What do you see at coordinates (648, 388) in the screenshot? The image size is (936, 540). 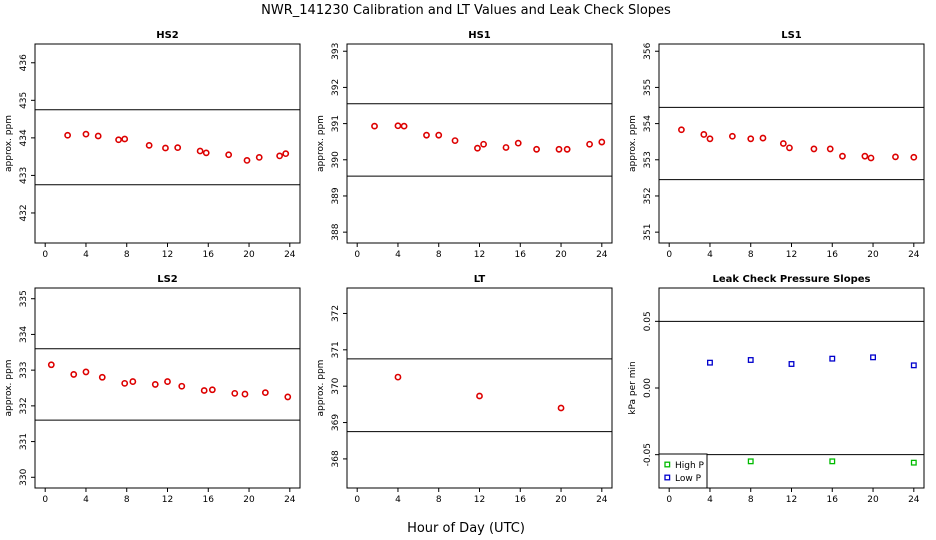 I see `y-tick-label: 0.00` at bounding box center [648, 388].